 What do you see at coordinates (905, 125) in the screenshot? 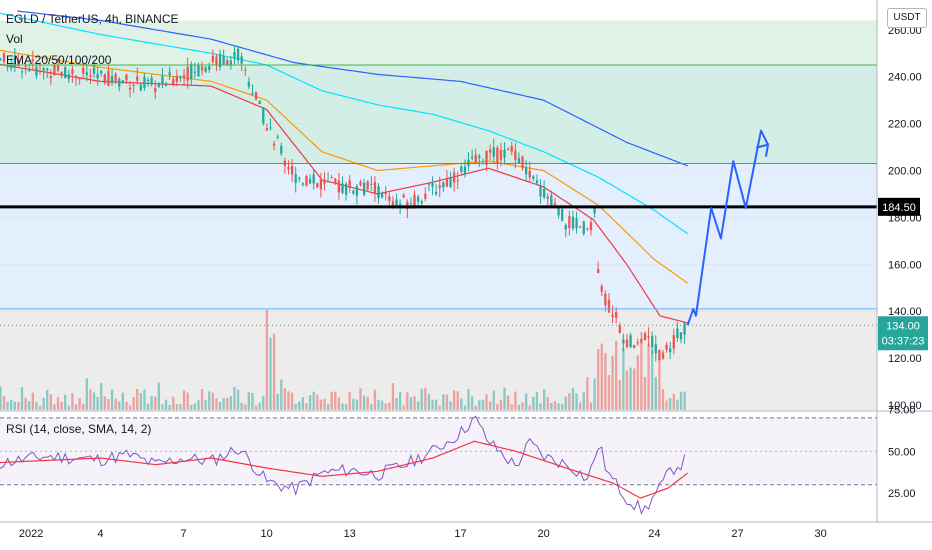
I see `price-tick-label: 220.00` at bounding box center [905, 125].